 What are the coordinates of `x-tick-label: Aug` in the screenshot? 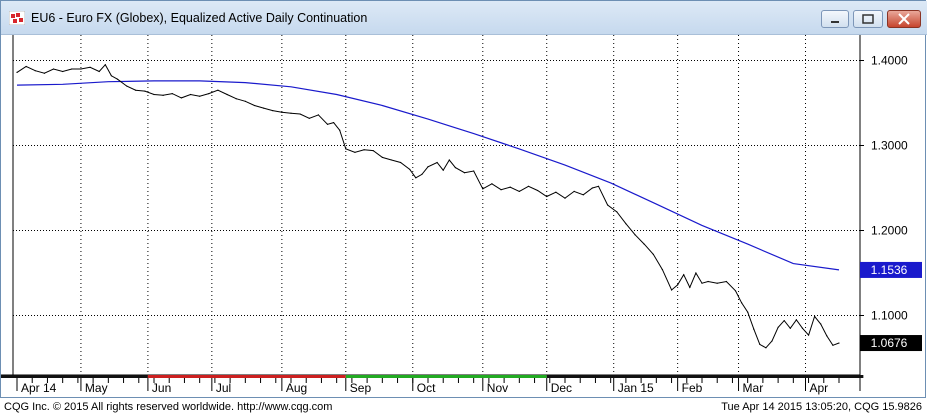 It's located at (296, 388).